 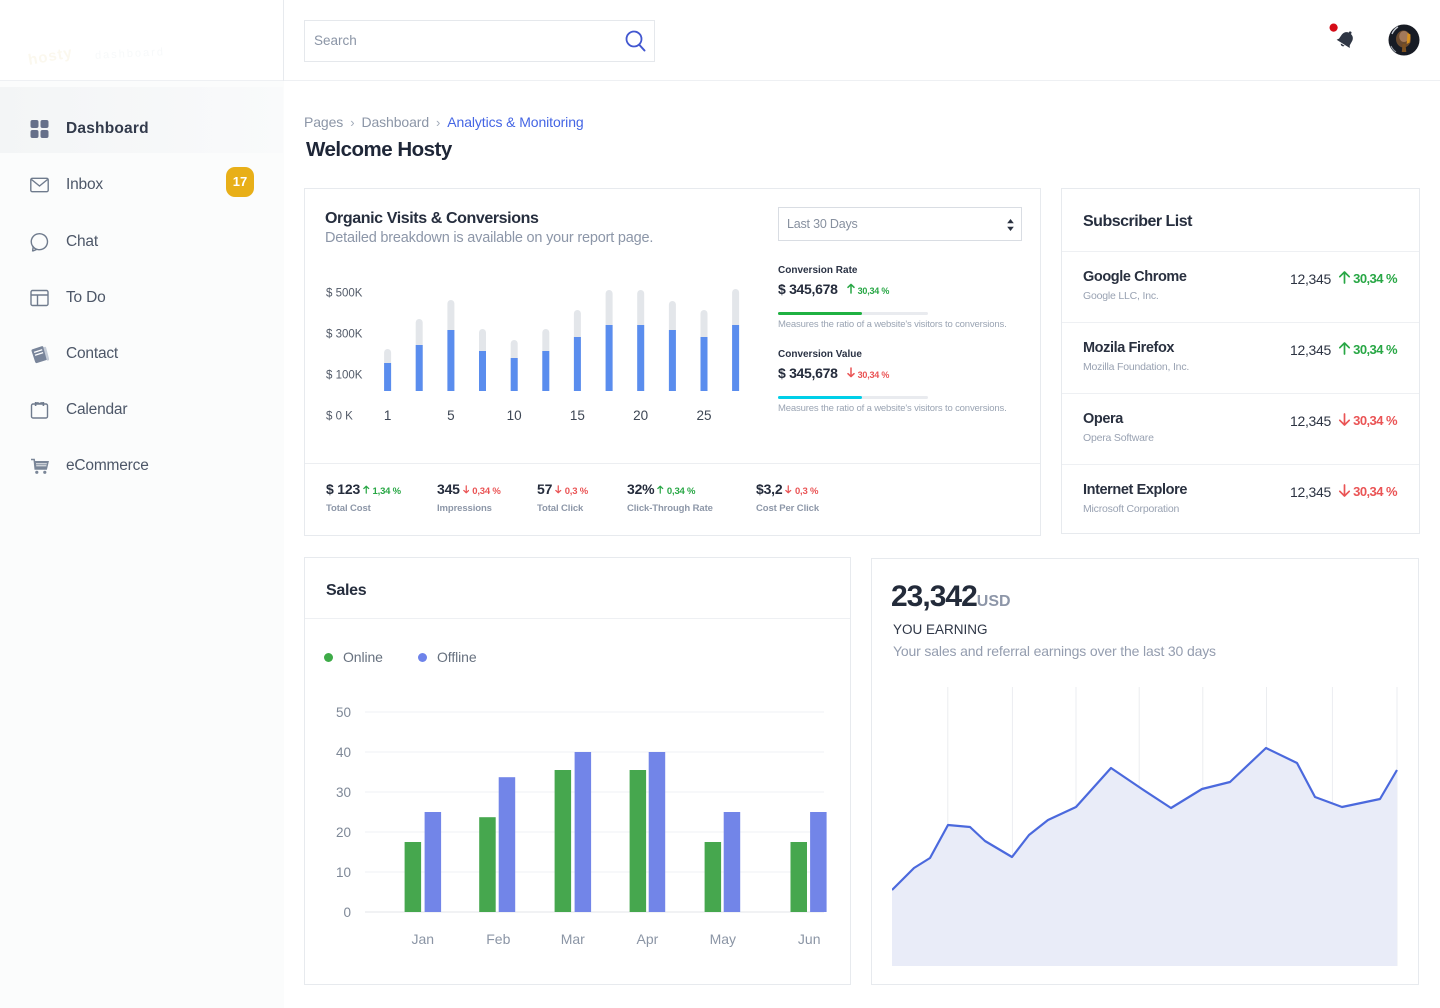 What do you see at coordinates (648, 939) in the screenshot?
I see `svg-text: Apr` at bounding box center [648, 939].